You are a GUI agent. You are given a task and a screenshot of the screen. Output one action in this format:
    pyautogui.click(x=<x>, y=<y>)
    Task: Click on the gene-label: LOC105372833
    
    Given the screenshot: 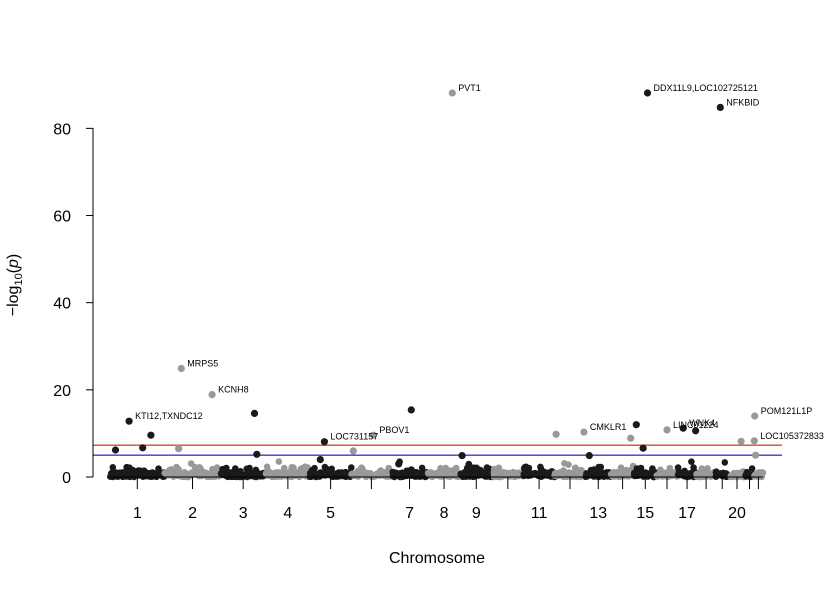 What is the action you would take?
    pyautogui.click(x=792, y=436)
    